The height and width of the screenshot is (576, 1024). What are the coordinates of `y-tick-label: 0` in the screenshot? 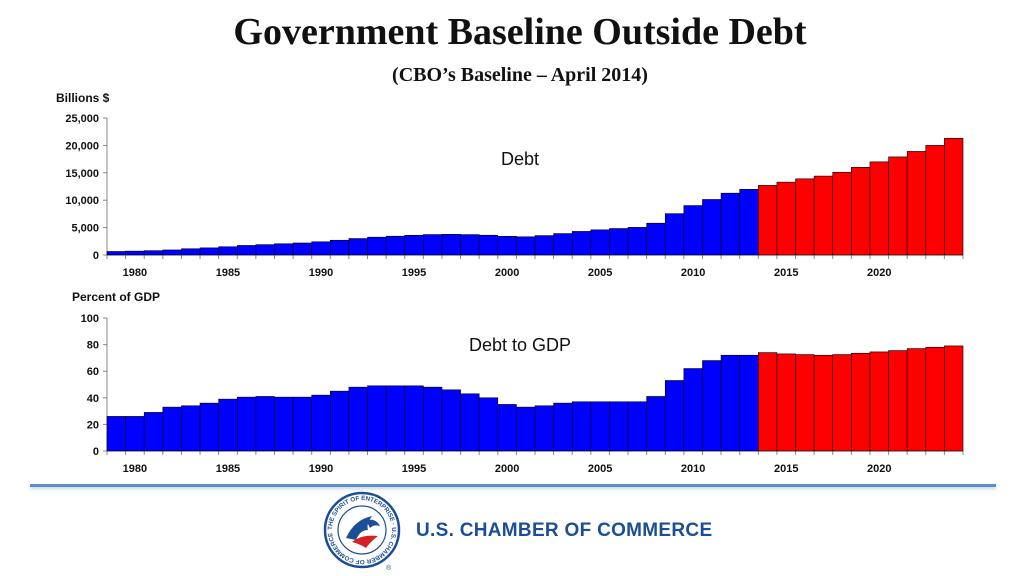 It's located at (96, 452).